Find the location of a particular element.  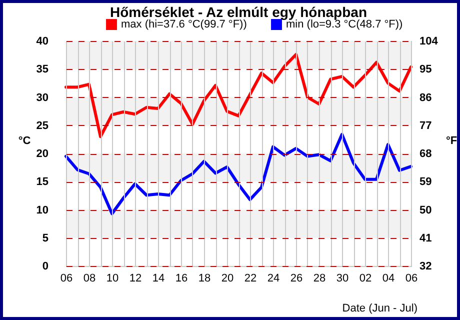

x-tick-label: 08 is located at coordinates (89, 278).